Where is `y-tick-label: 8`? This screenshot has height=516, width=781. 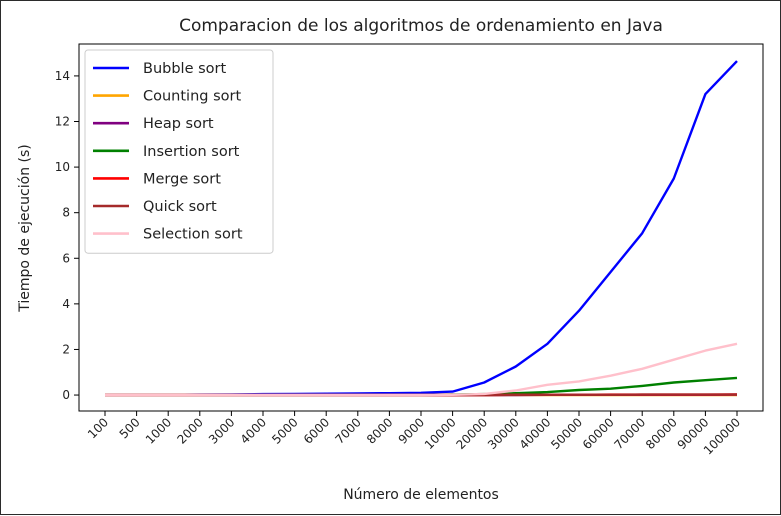 y-tick-label: 8 is located at coordinates (66, 213).